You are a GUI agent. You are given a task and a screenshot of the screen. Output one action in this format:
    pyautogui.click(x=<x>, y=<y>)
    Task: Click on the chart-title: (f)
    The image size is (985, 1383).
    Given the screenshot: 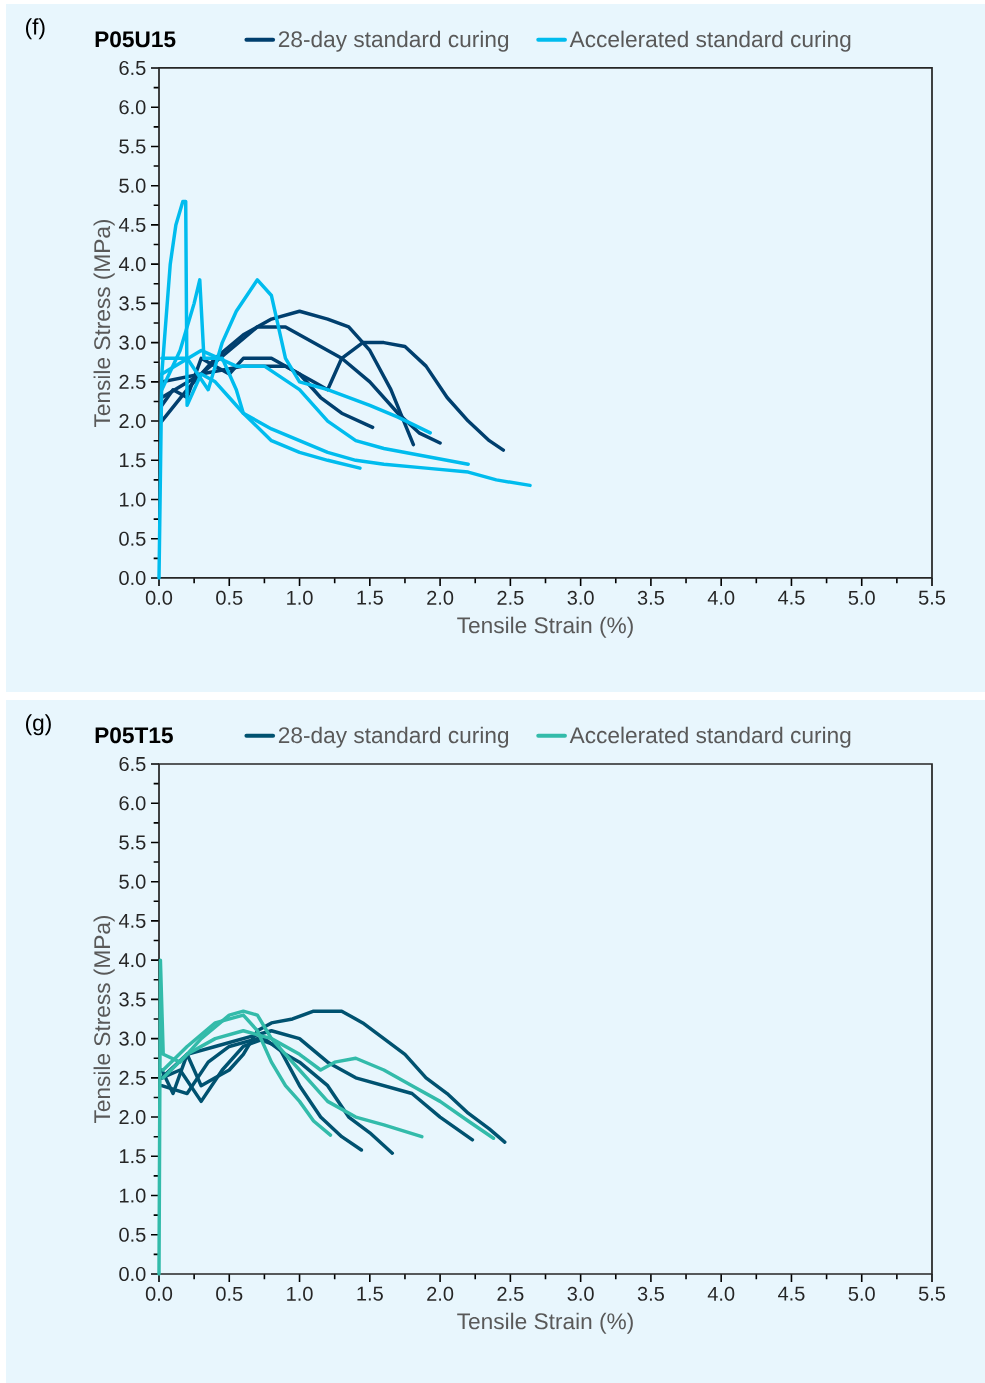 What is the action you would take?
    pyautogui.click(x=35, y=29)
    